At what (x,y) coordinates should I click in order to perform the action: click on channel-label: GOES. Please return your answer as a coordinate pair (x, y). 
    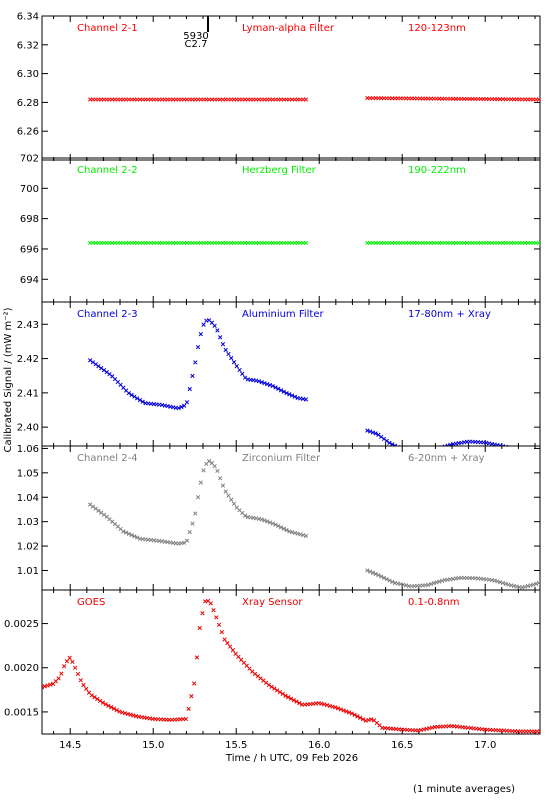
    Looking at the image, I should click on (91, 602).